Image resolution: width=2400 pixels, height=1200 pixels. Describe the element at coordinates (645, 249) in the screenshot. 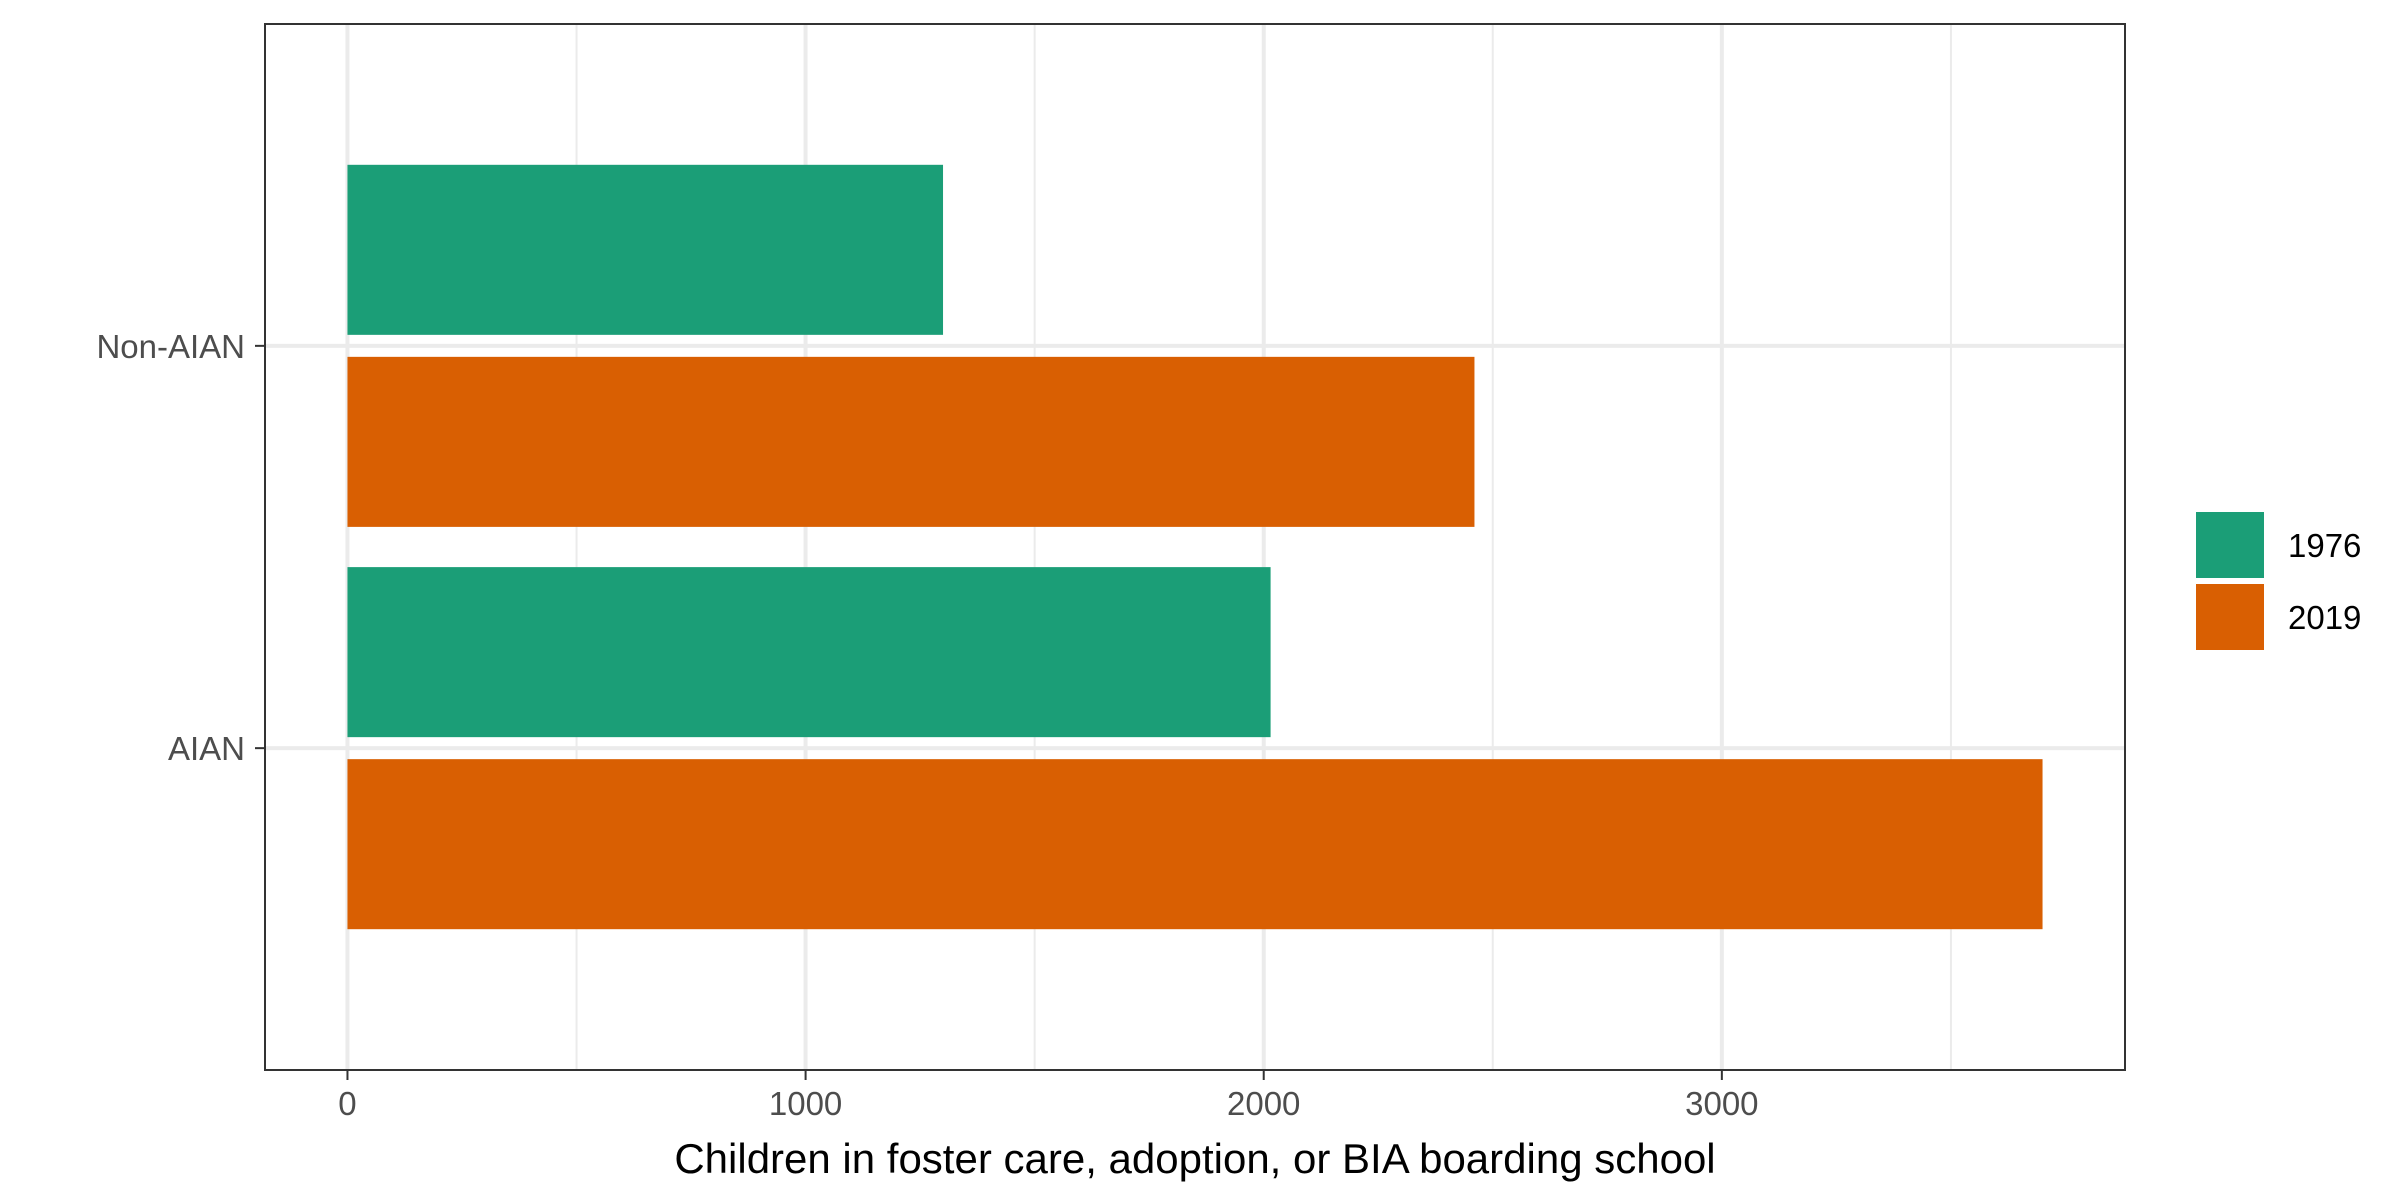

I see `bar-non-aian-1976` at that location.